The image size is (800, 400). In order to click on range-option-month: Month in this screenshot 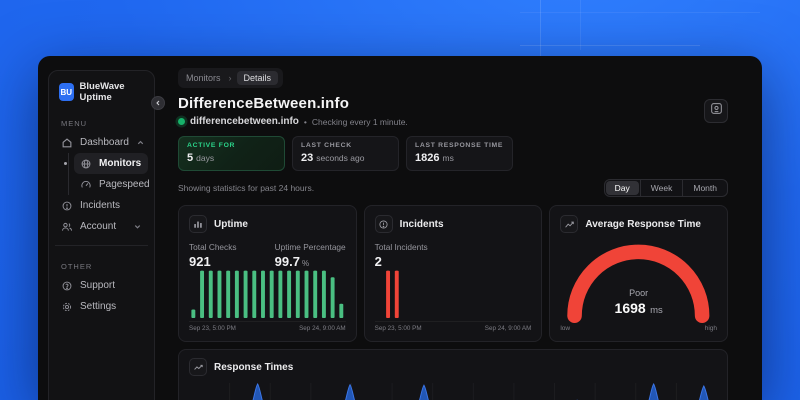, I will do `click(704, 188)`.